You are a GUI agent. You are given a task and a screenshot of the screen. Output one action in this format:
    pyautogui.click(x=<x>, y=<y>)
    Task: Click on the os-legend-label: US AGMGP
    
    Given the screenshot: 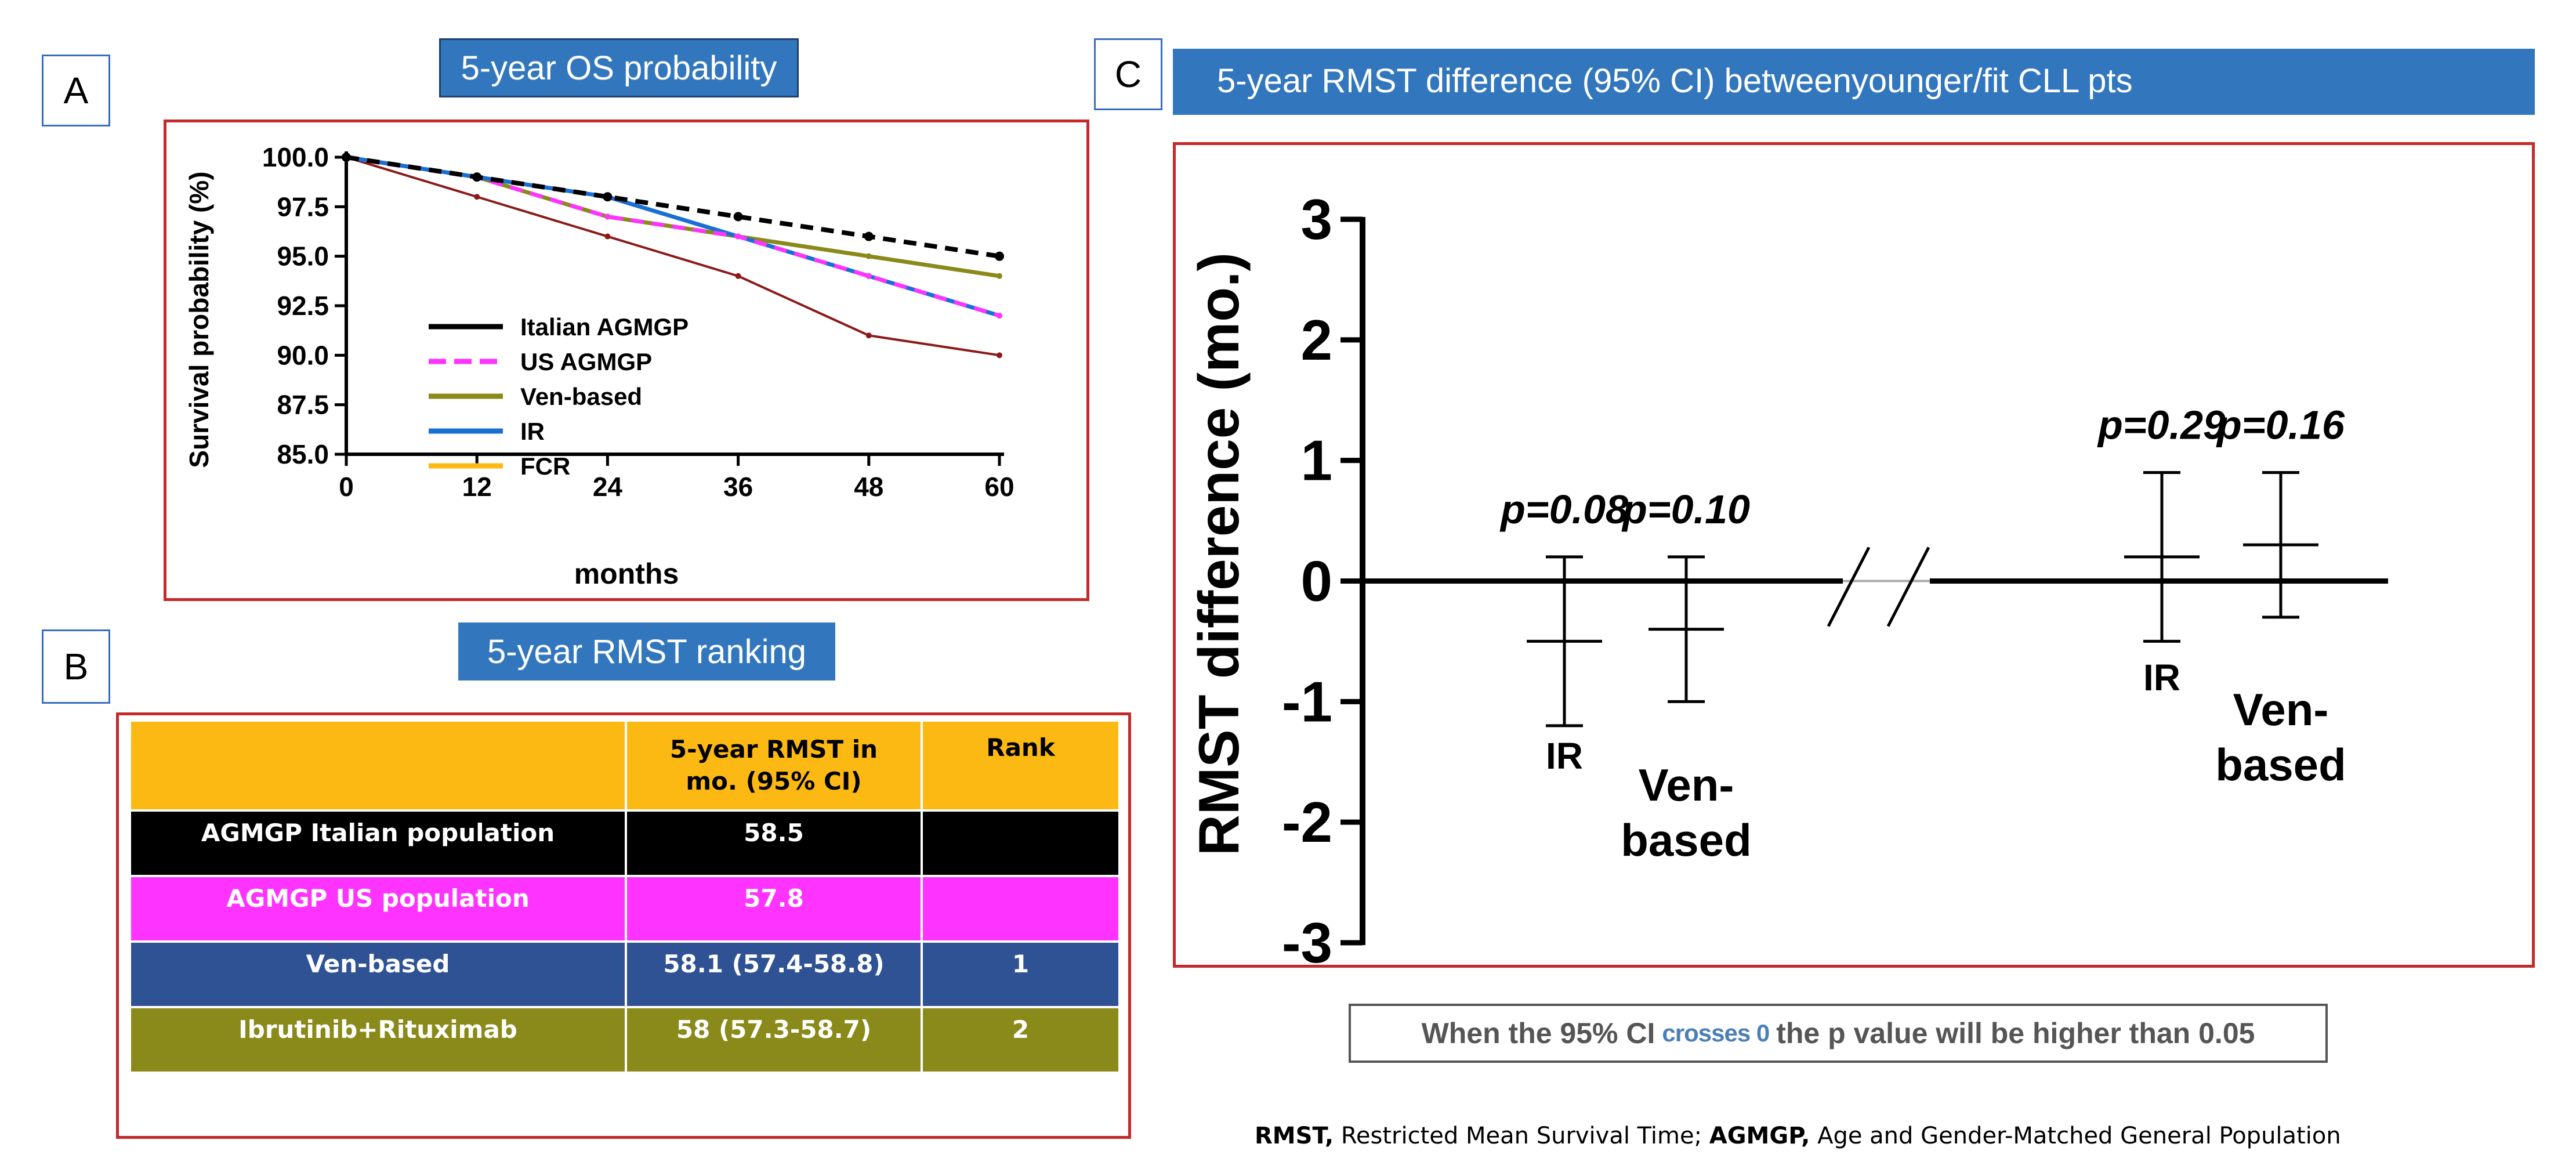 What is the action you would take?
    pyautogui.click(x=586, y=361)
    